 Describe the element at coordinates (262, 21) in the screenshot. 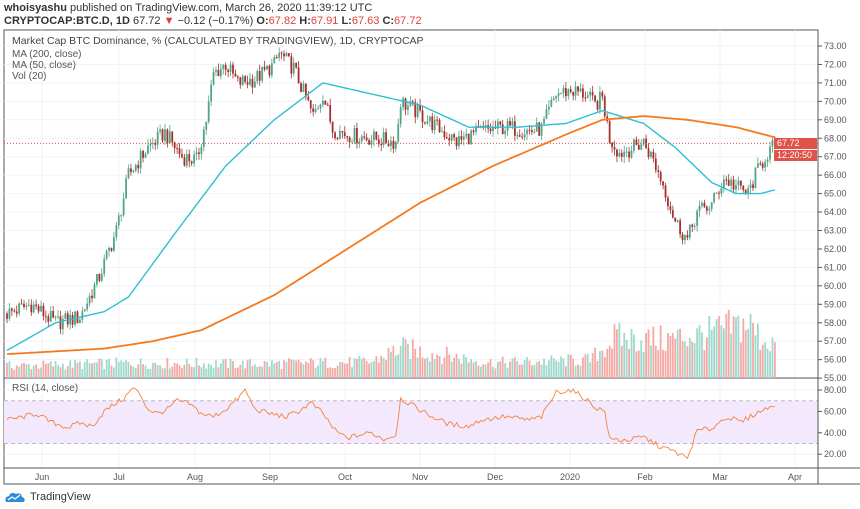

I see `open-label: O:` at that location.